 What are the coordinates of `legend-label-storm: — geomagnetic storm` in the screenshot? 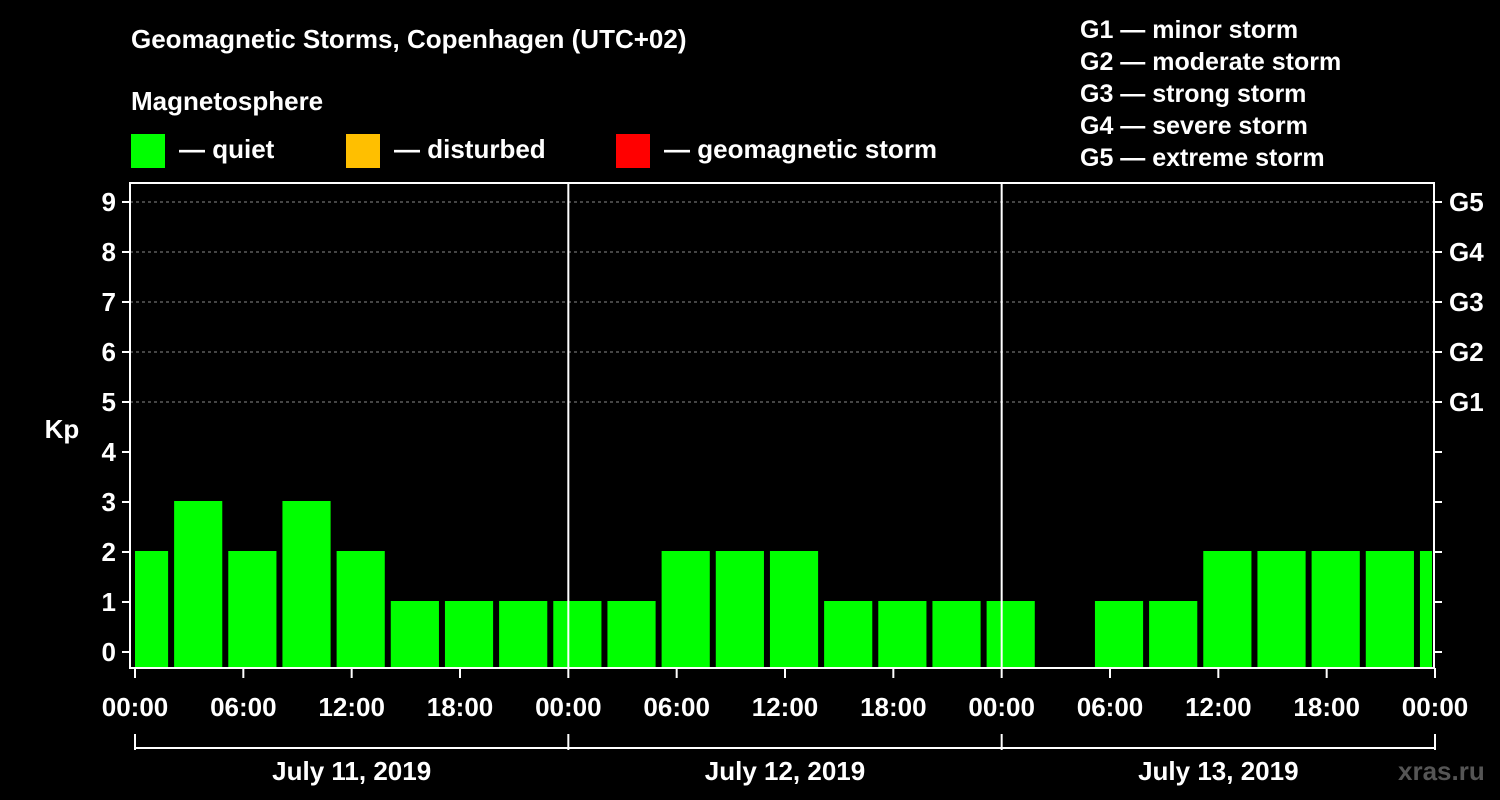 It's located at (801, 149).